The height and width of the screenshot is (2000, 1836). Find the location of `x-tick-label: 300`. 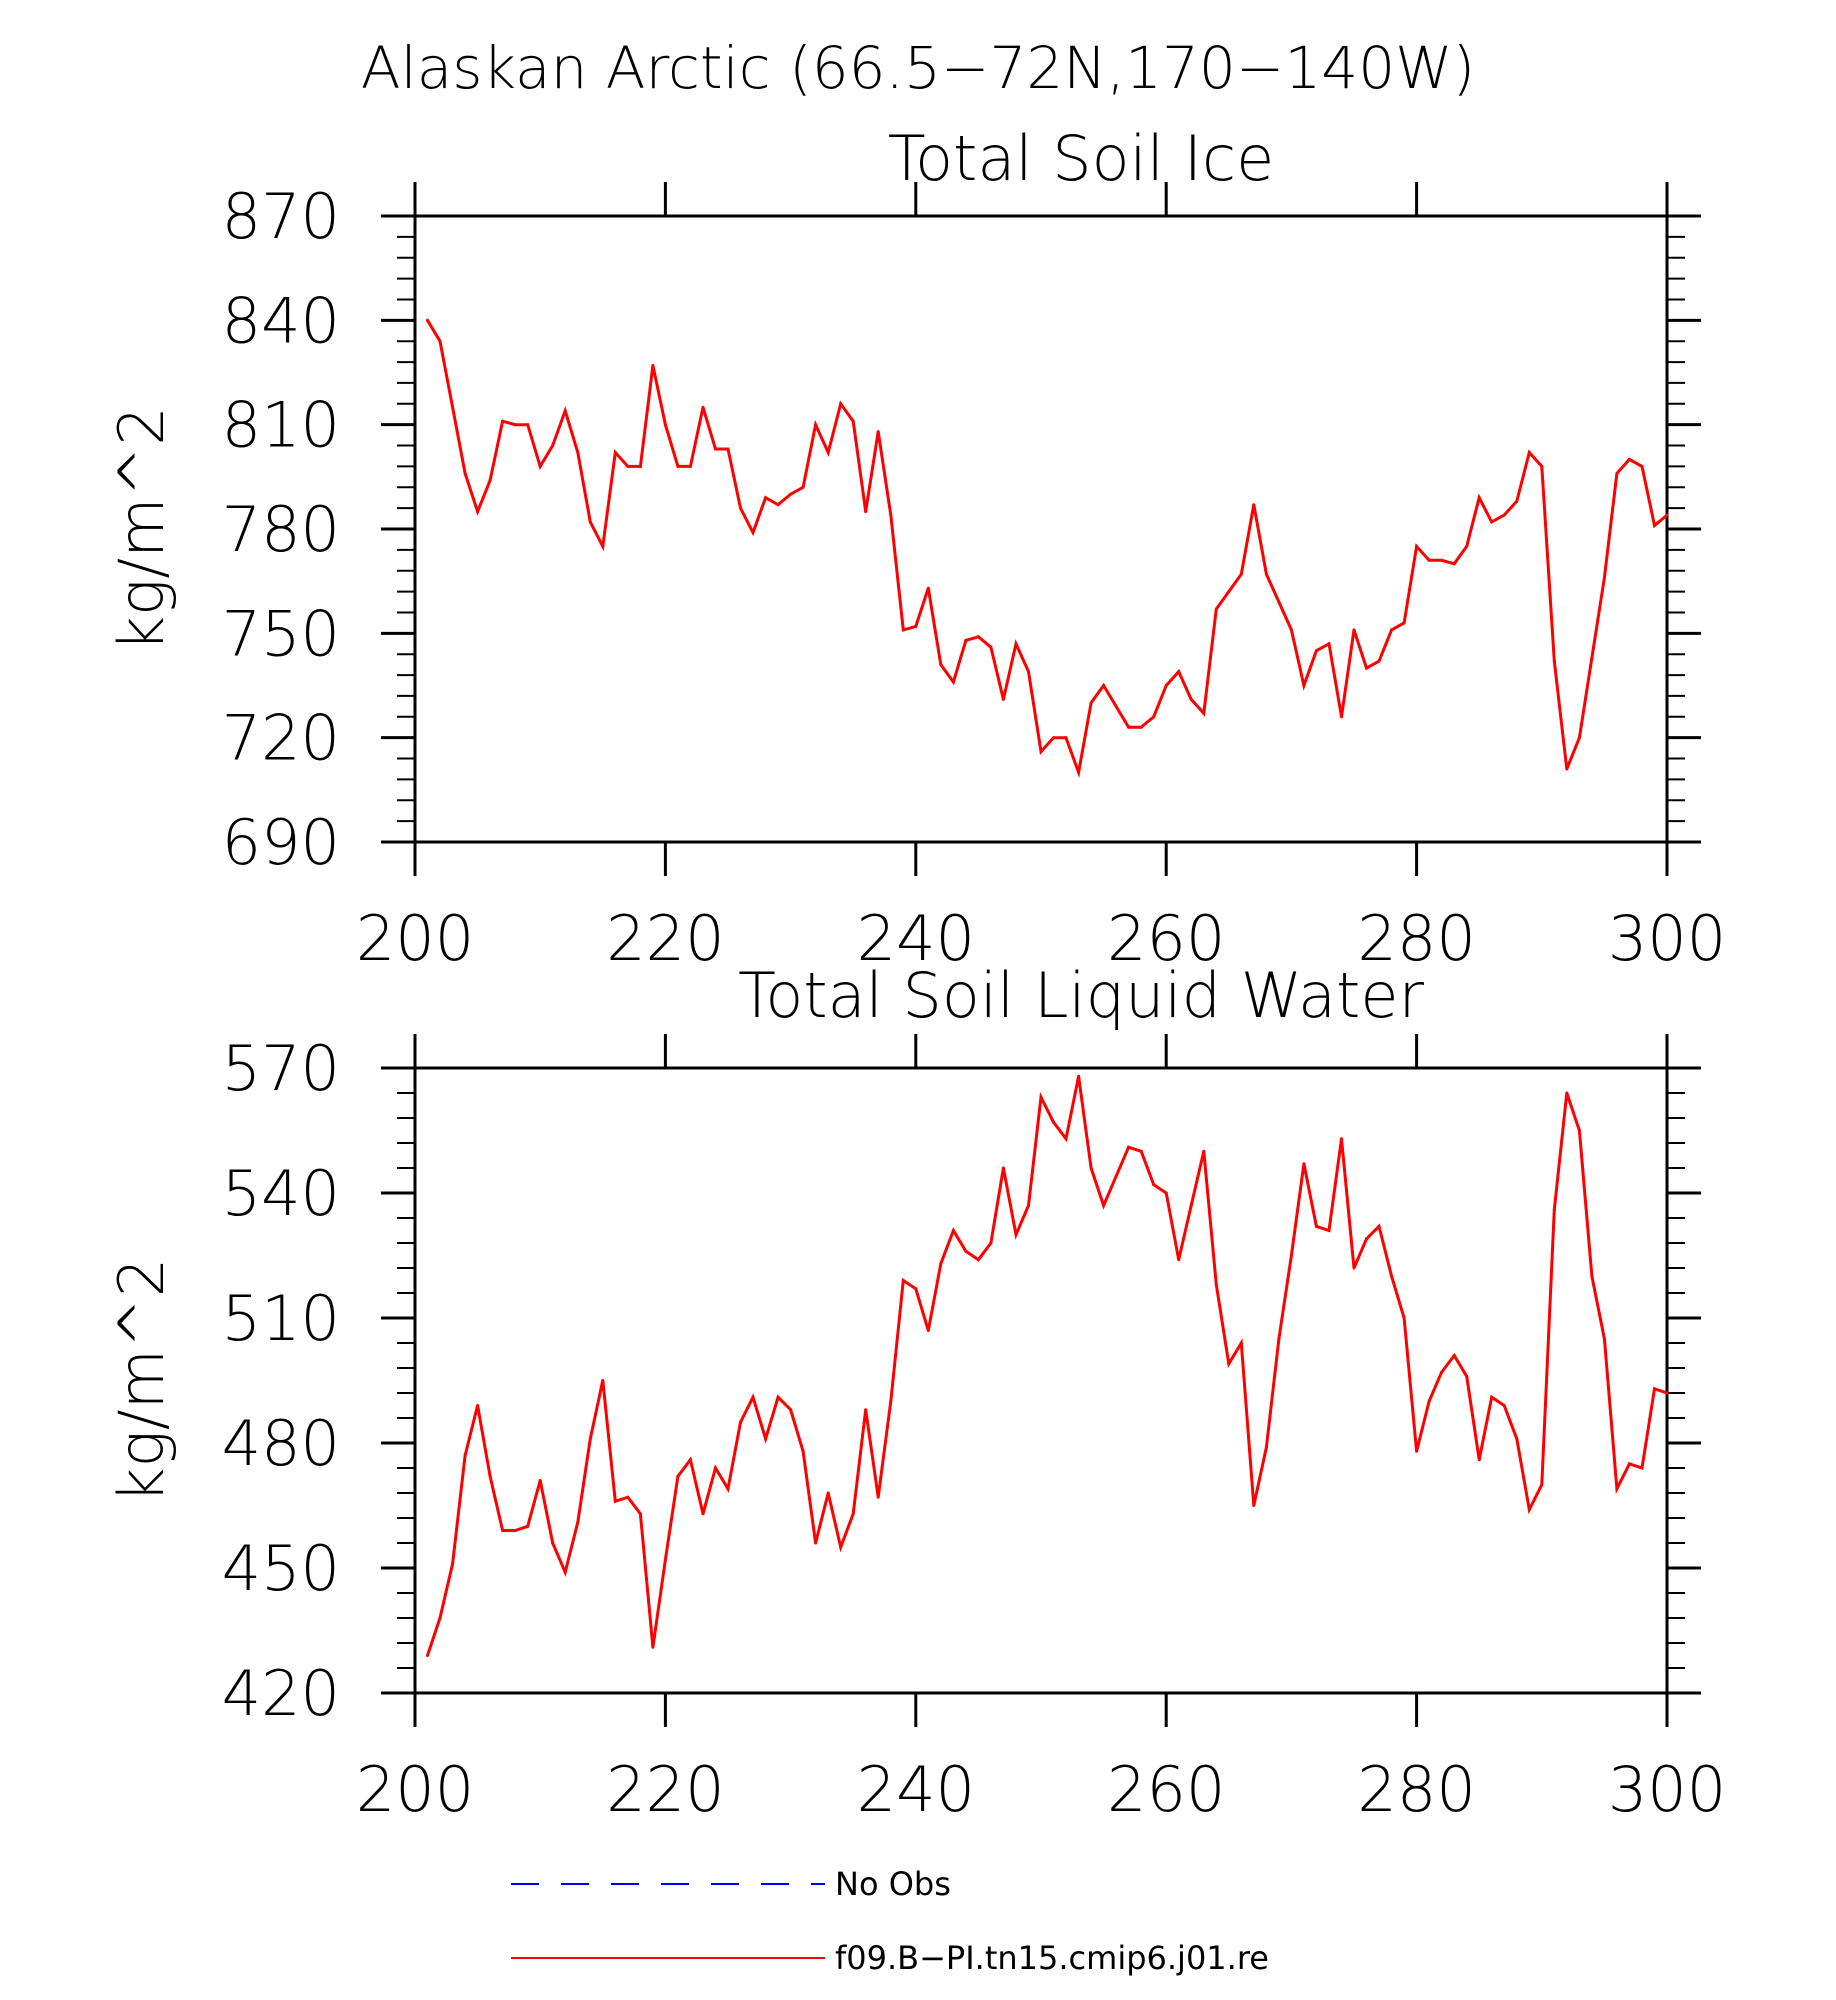

x-tick-label: 300 is located at coordinates (1667, 1789).